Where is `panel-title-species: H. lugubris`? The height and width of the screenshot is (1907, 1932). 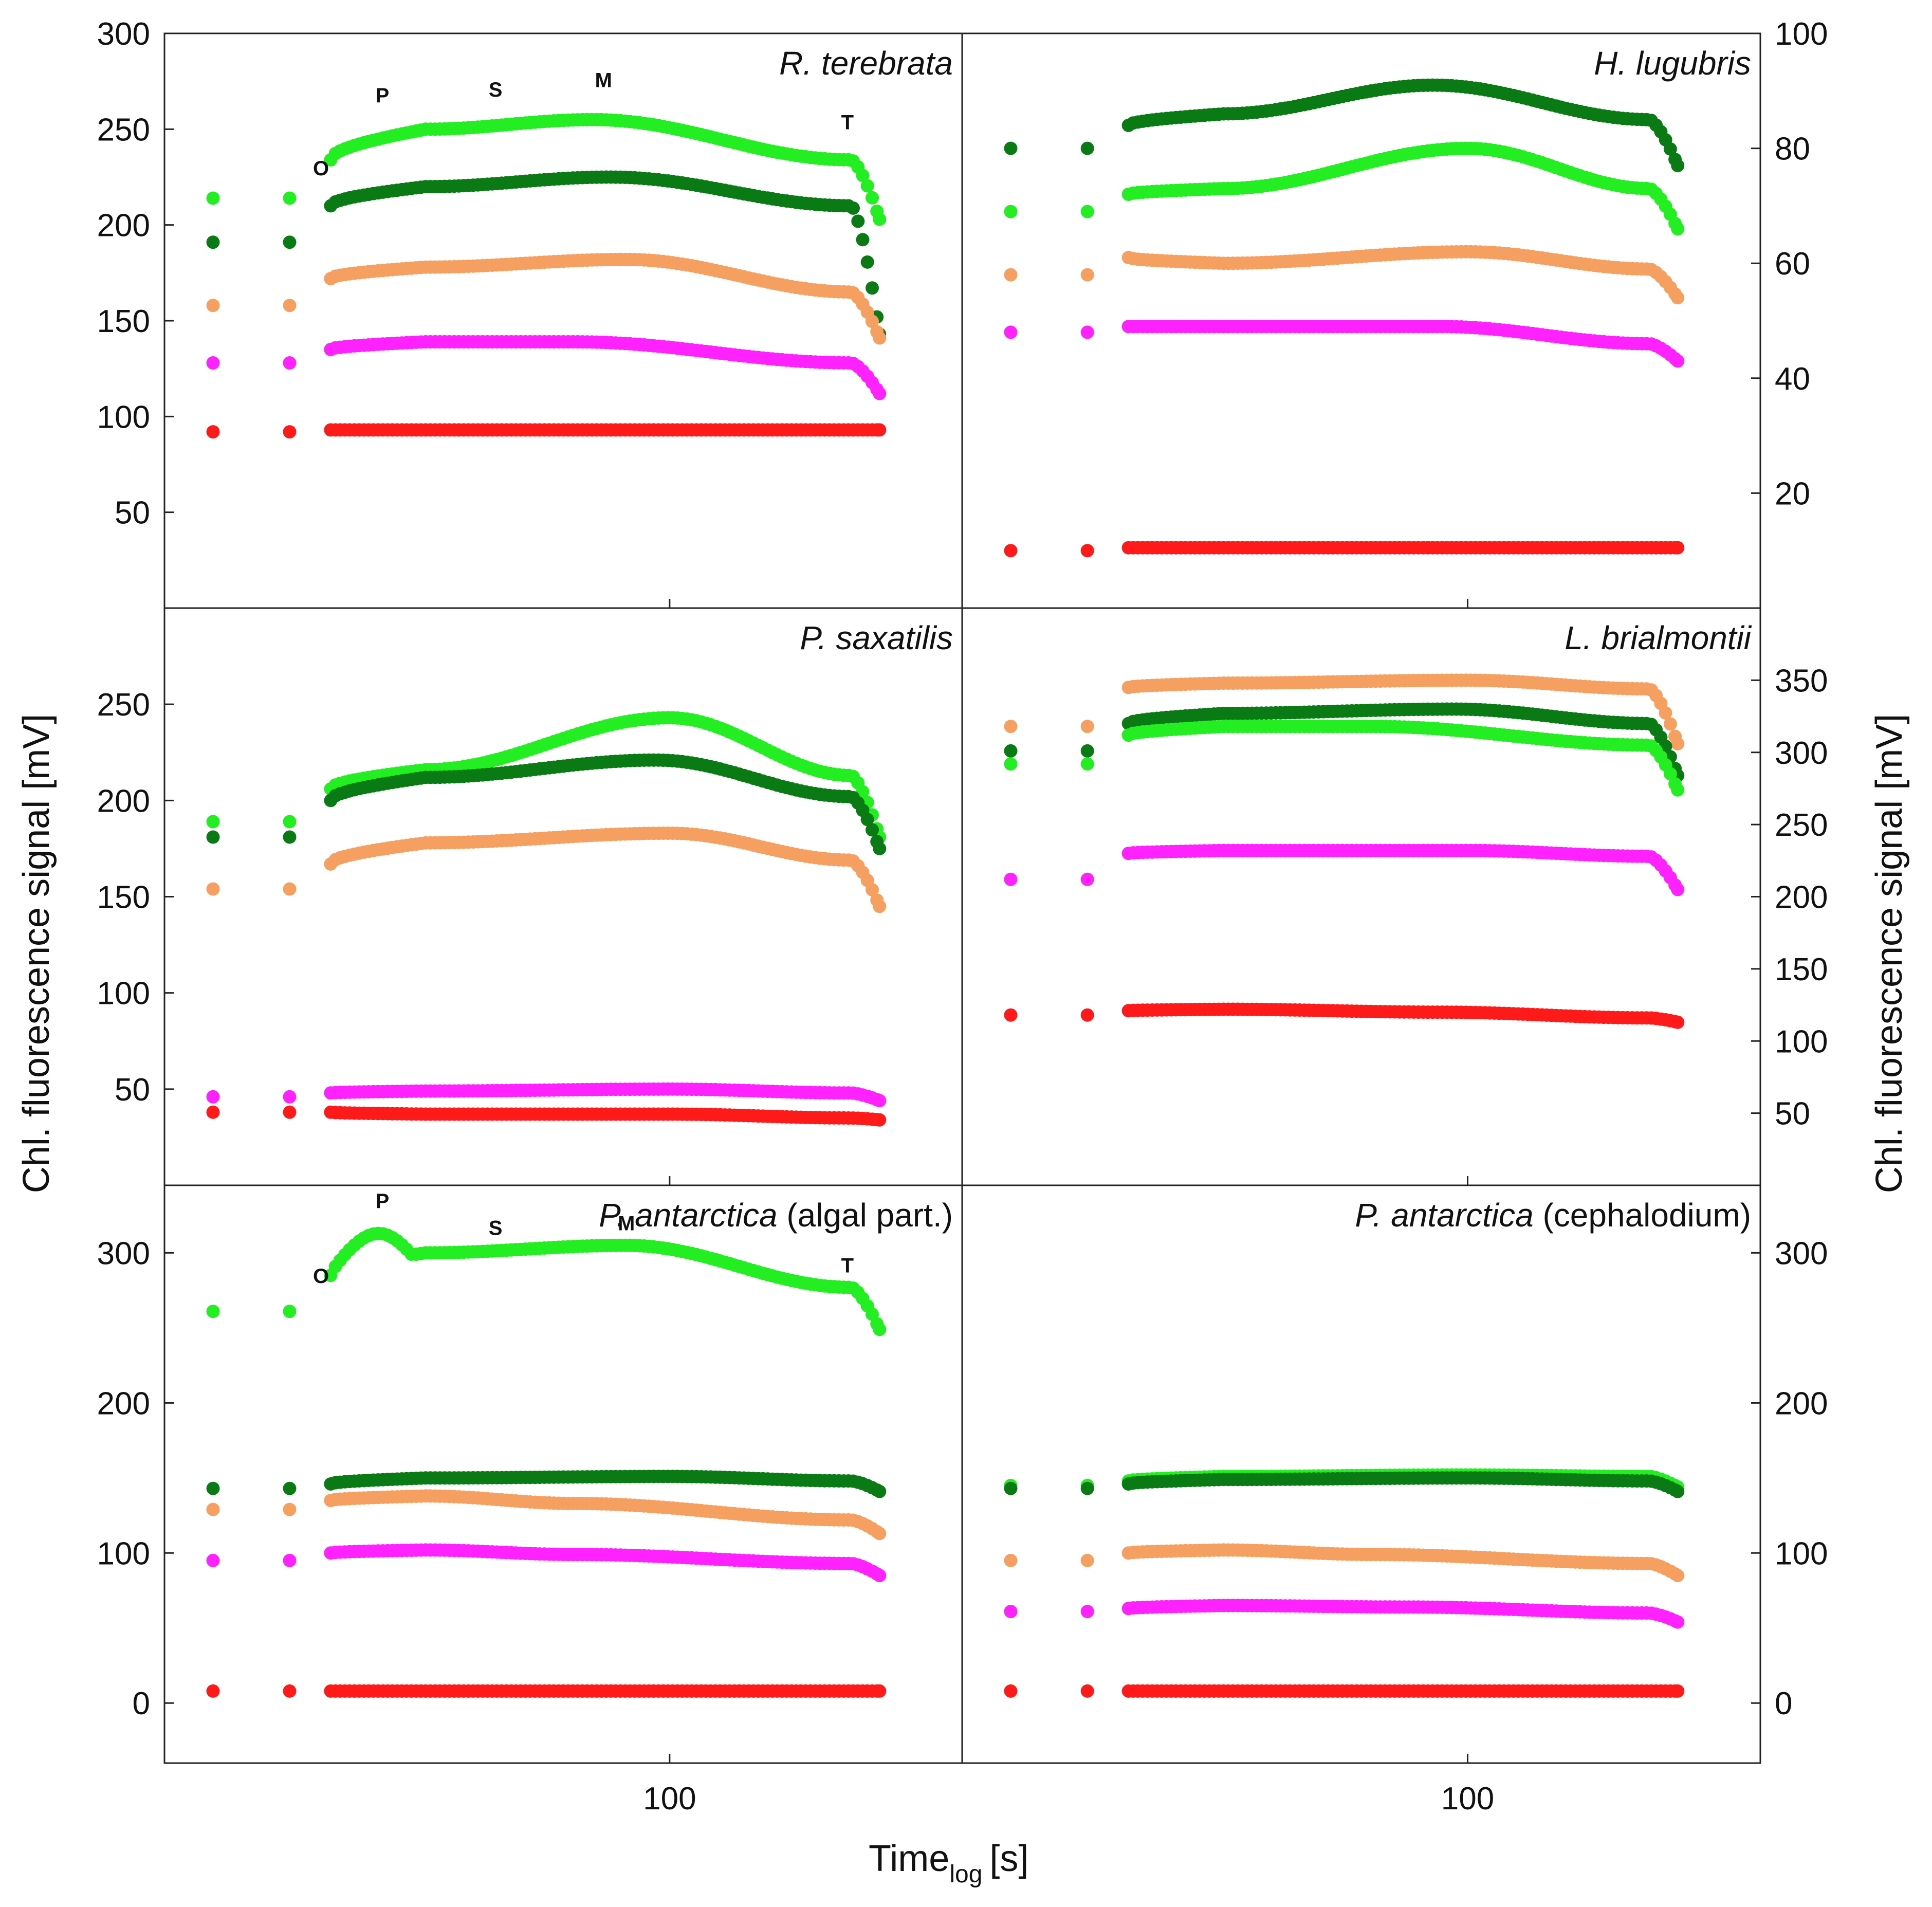 panel-title-species: H. lugubris is located at coordinates (1672, 63).